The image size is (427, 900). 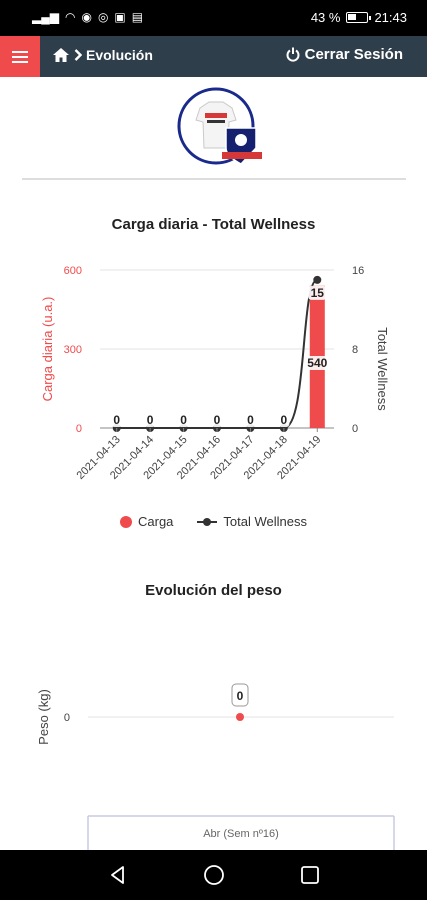 What do you see at coordinates (126, 521) in the screenshot?
I see `legend-swatch-carga` at bounding box center [126, 521].